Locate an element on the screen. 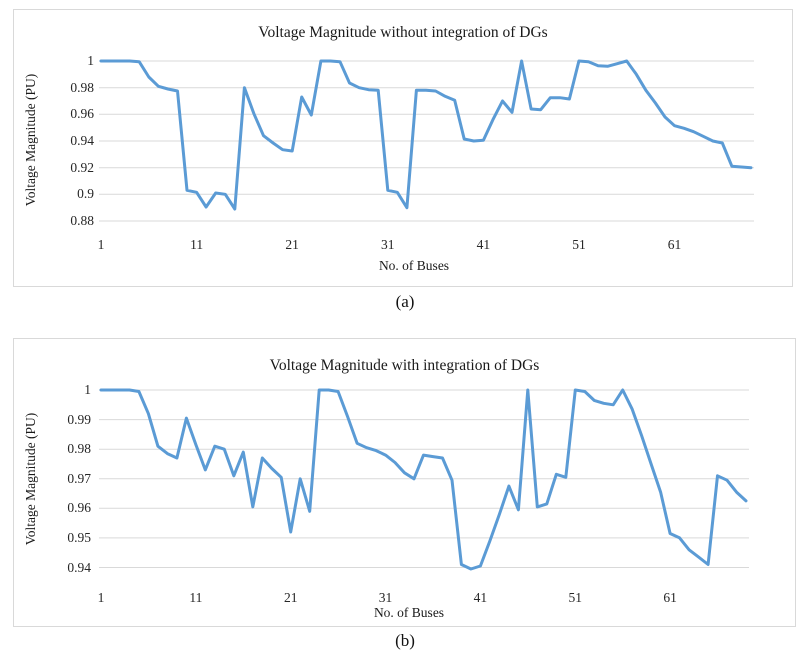  caption-b: (b) is located at coordinates (405, 640).